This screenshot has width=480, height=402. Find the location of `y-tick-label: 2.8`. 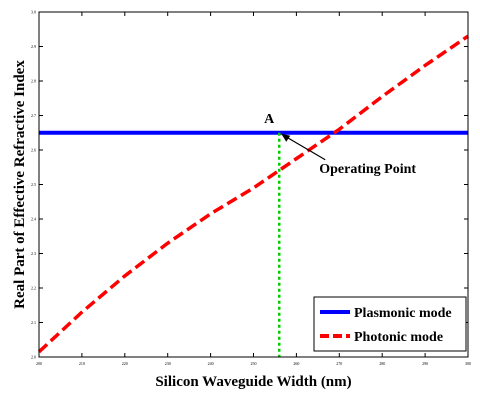

y-tick-label: 2.8 is located at coordinates (33, 81).